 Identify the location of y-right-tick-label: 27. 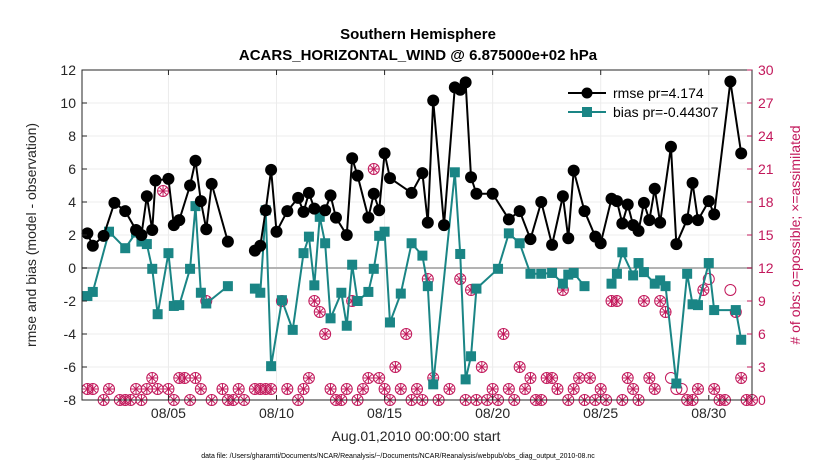
(766, 103).